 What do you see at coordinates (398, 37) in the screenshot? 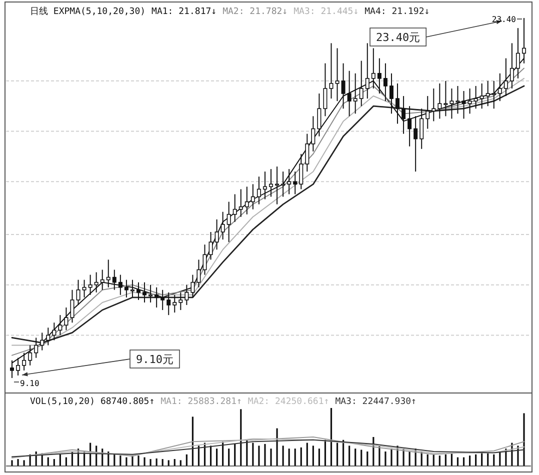
I see `annotation: 23.40元` at bounding box center [398, 37].